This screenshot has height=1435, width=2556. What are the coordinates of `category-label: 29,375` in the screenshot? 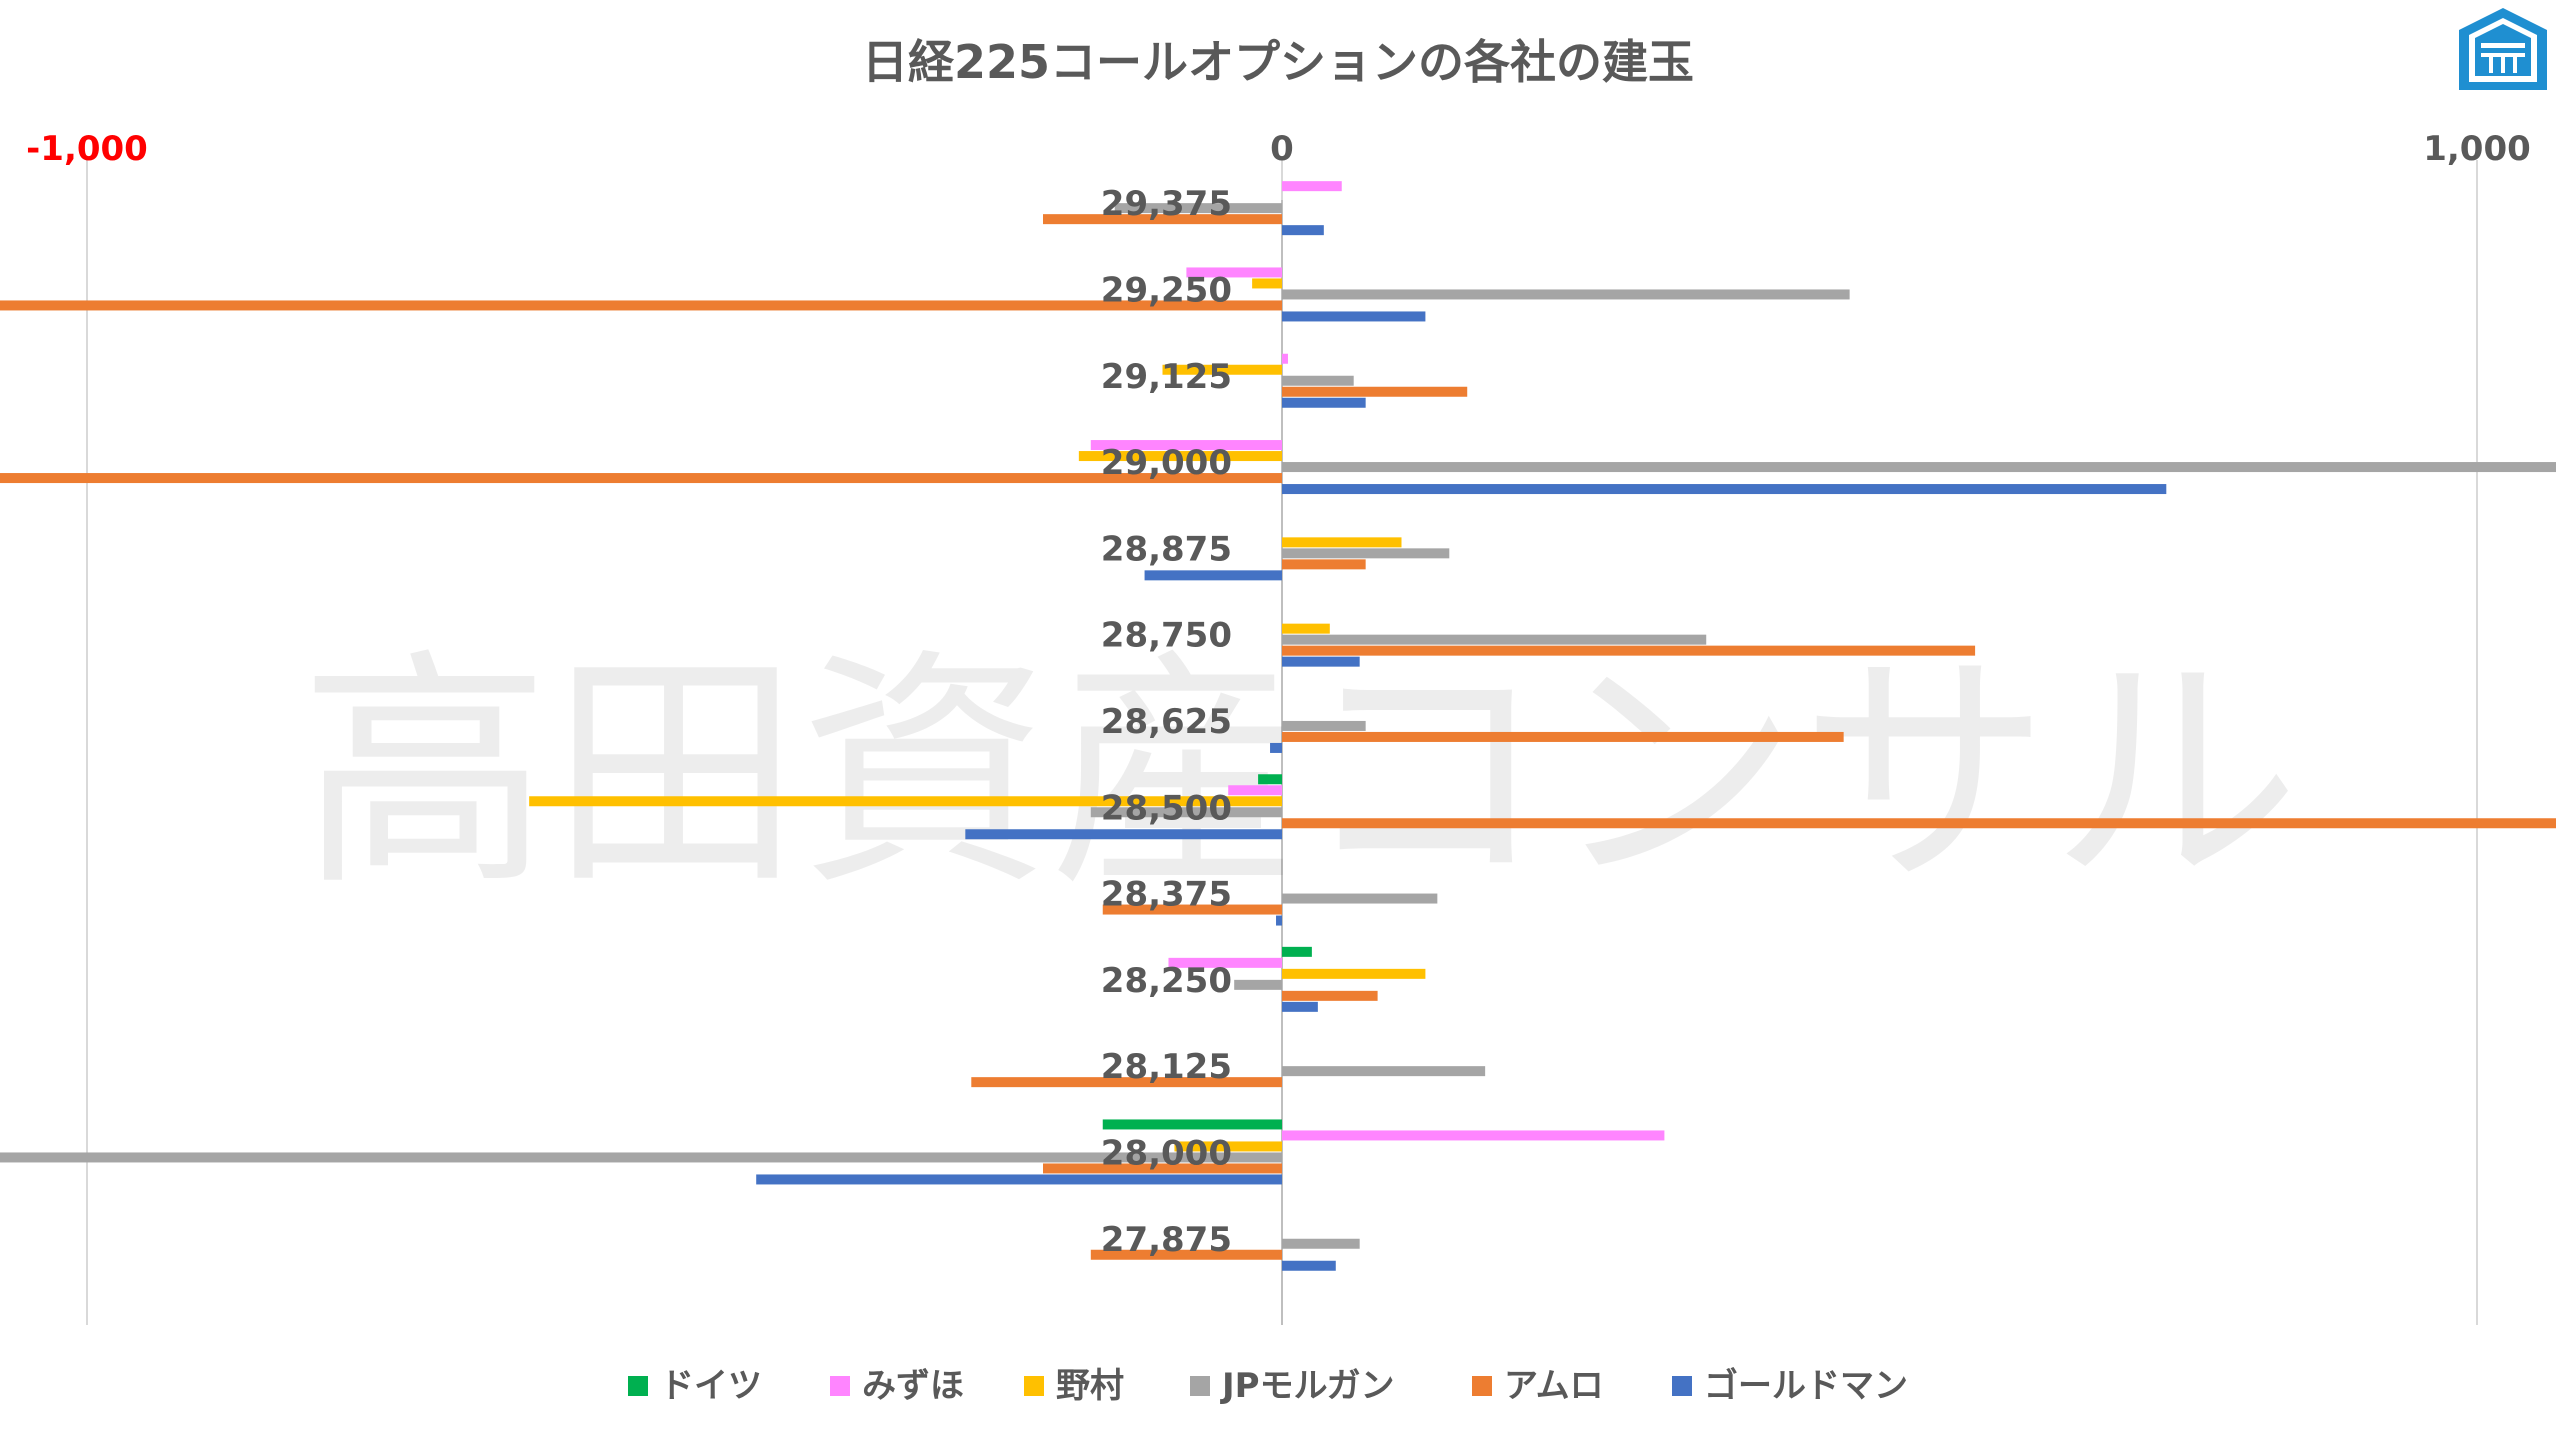 It's located at (1166, 204).